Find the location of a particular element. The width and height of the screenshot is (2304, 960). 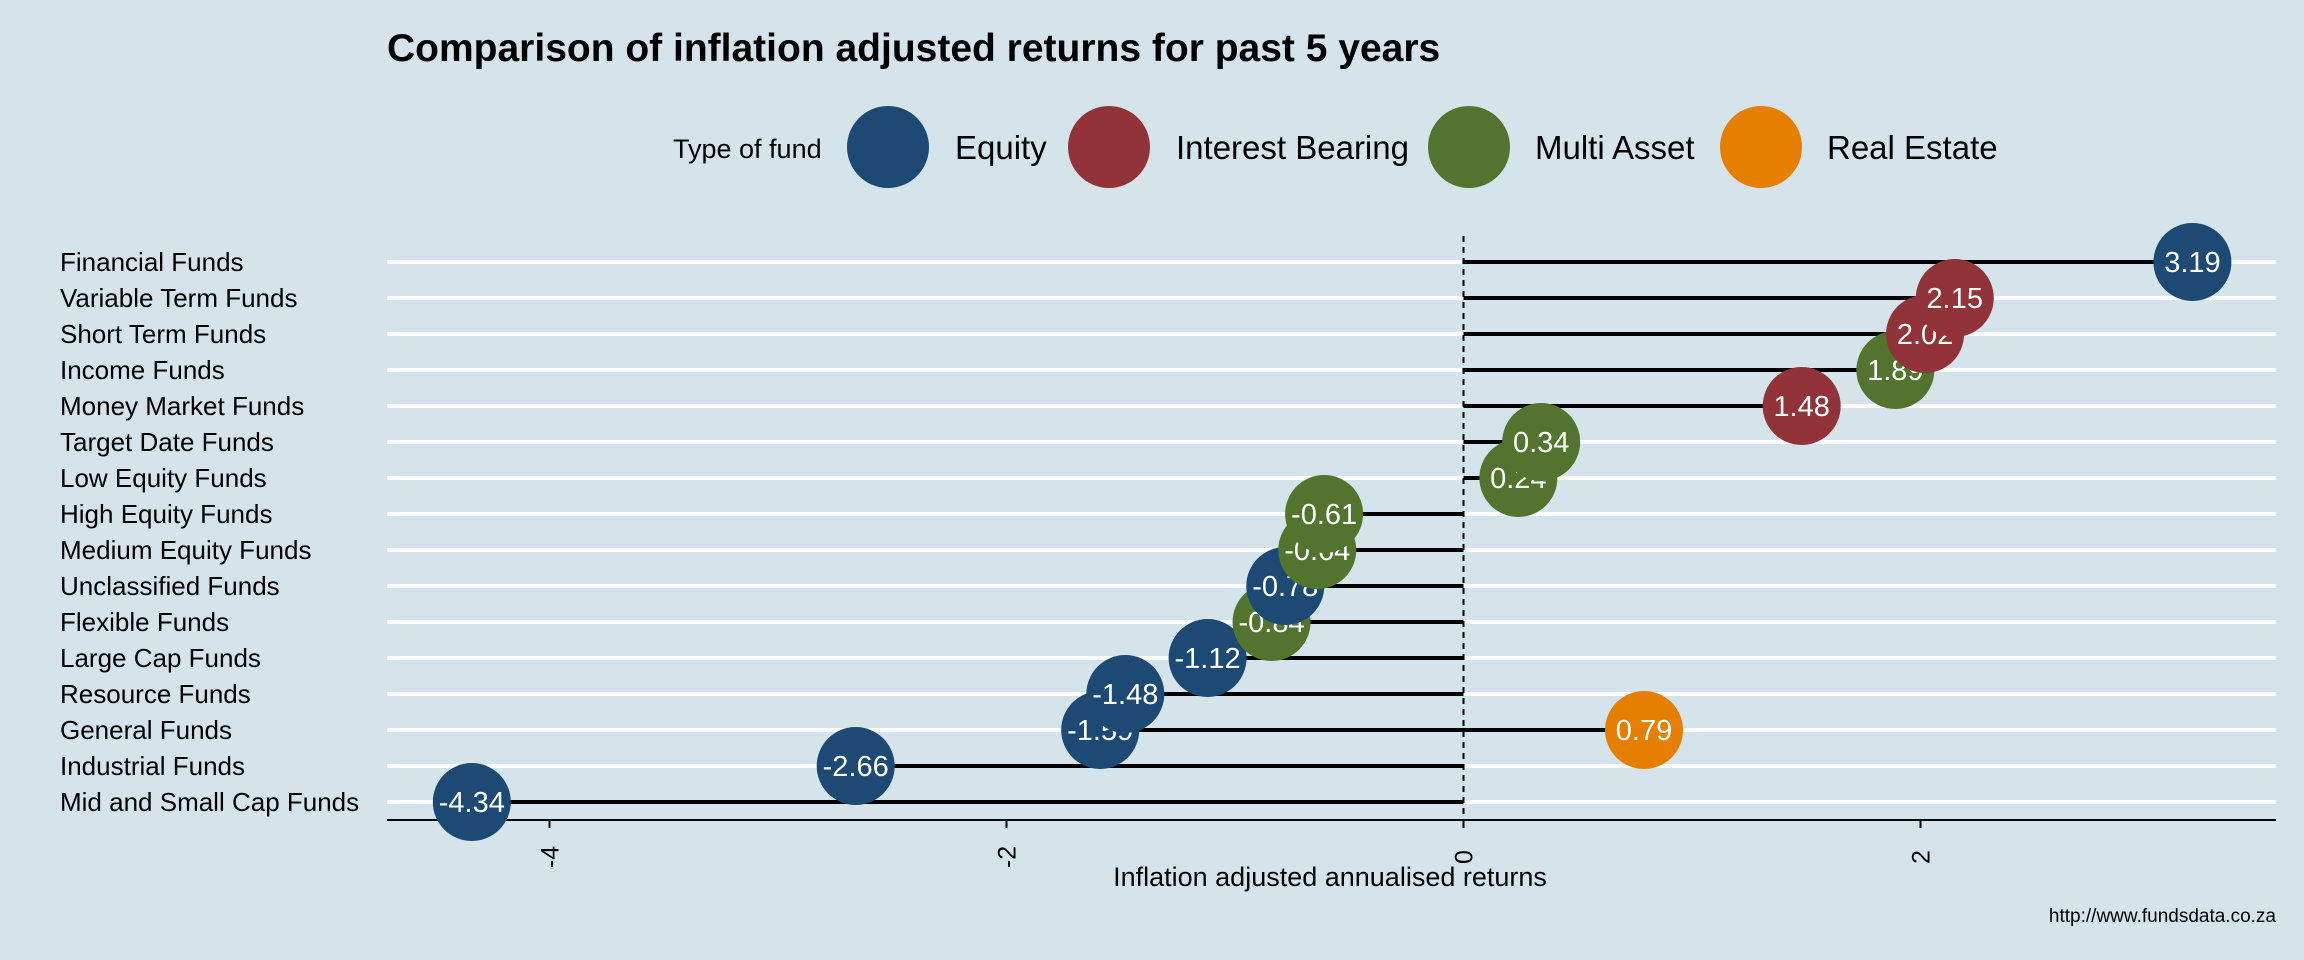

source-note: http://www.fundsdata.co.za is located at coordinates (2163, 916).